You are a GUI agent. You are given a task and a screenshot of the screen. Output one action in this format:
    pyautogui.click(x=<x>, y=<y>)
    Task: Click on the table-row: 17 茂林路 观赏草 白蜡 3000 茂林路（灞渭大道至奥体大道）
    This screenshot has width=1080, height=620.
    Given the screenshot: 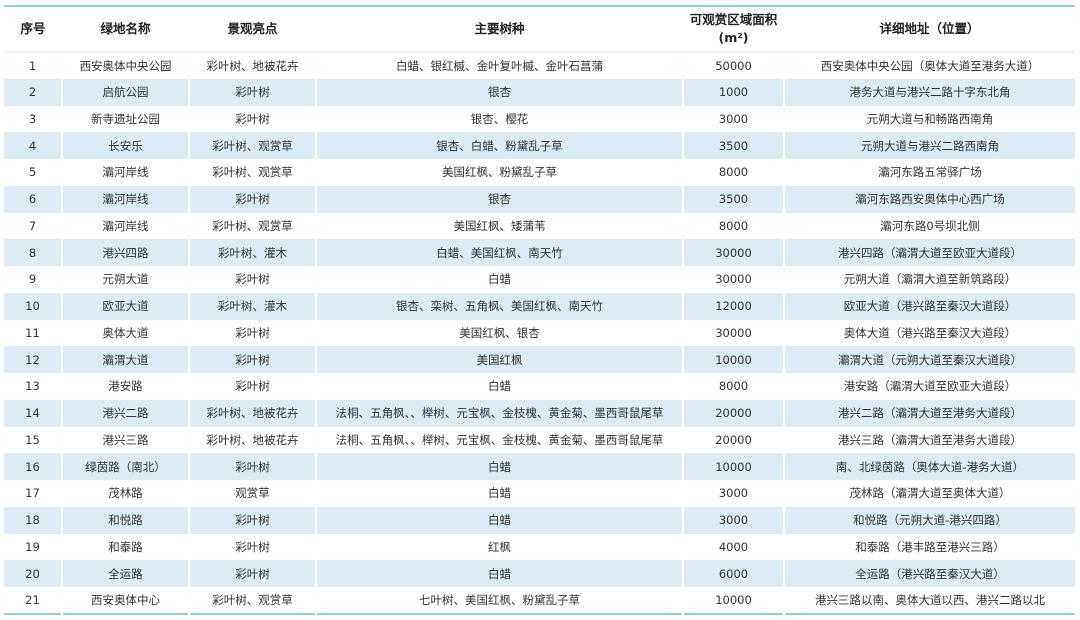 What is the action you would take?
    pyautogui.click(x=539, y=493)
    